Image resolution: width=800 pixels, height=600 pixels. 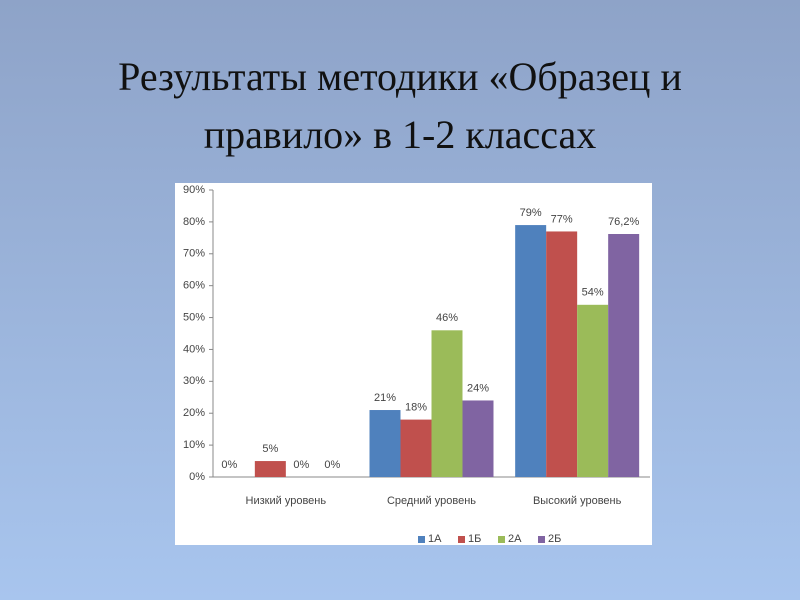 I want to click on y-tick-label: 30%, so click(x=194, y=381).